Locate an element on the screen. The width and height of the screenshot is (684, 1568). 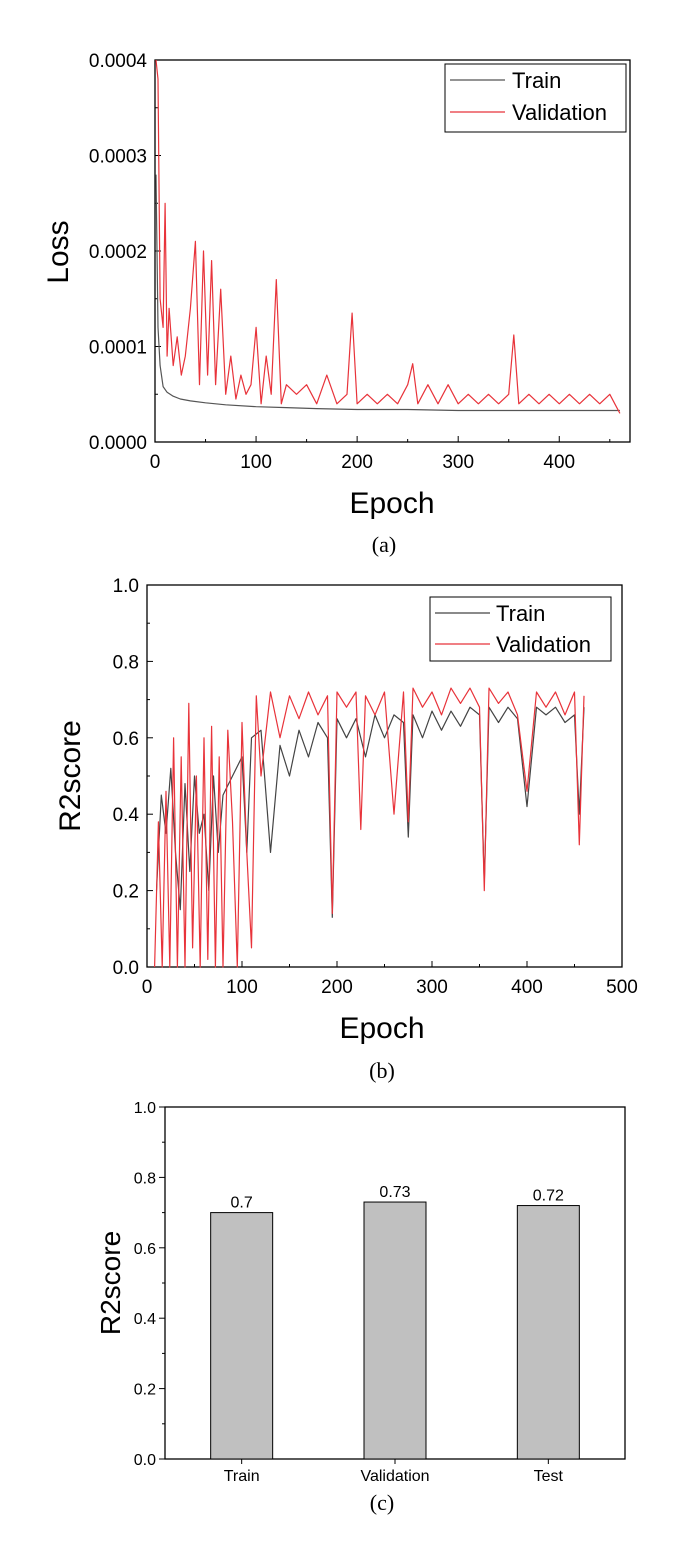
x-tick-label-a: 300 is located at coordinates (458, 462).